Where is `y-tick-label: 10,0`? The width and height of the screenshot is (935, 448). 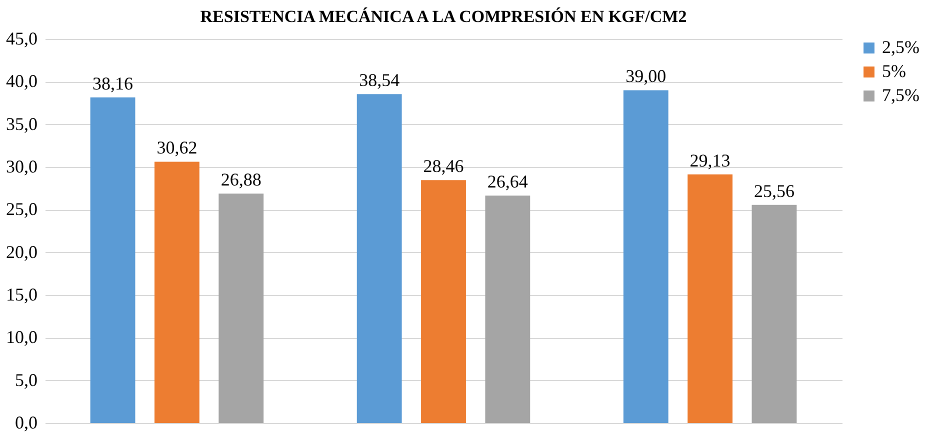
y-tick-label: 10,0 is located at coordinates (22, 337).